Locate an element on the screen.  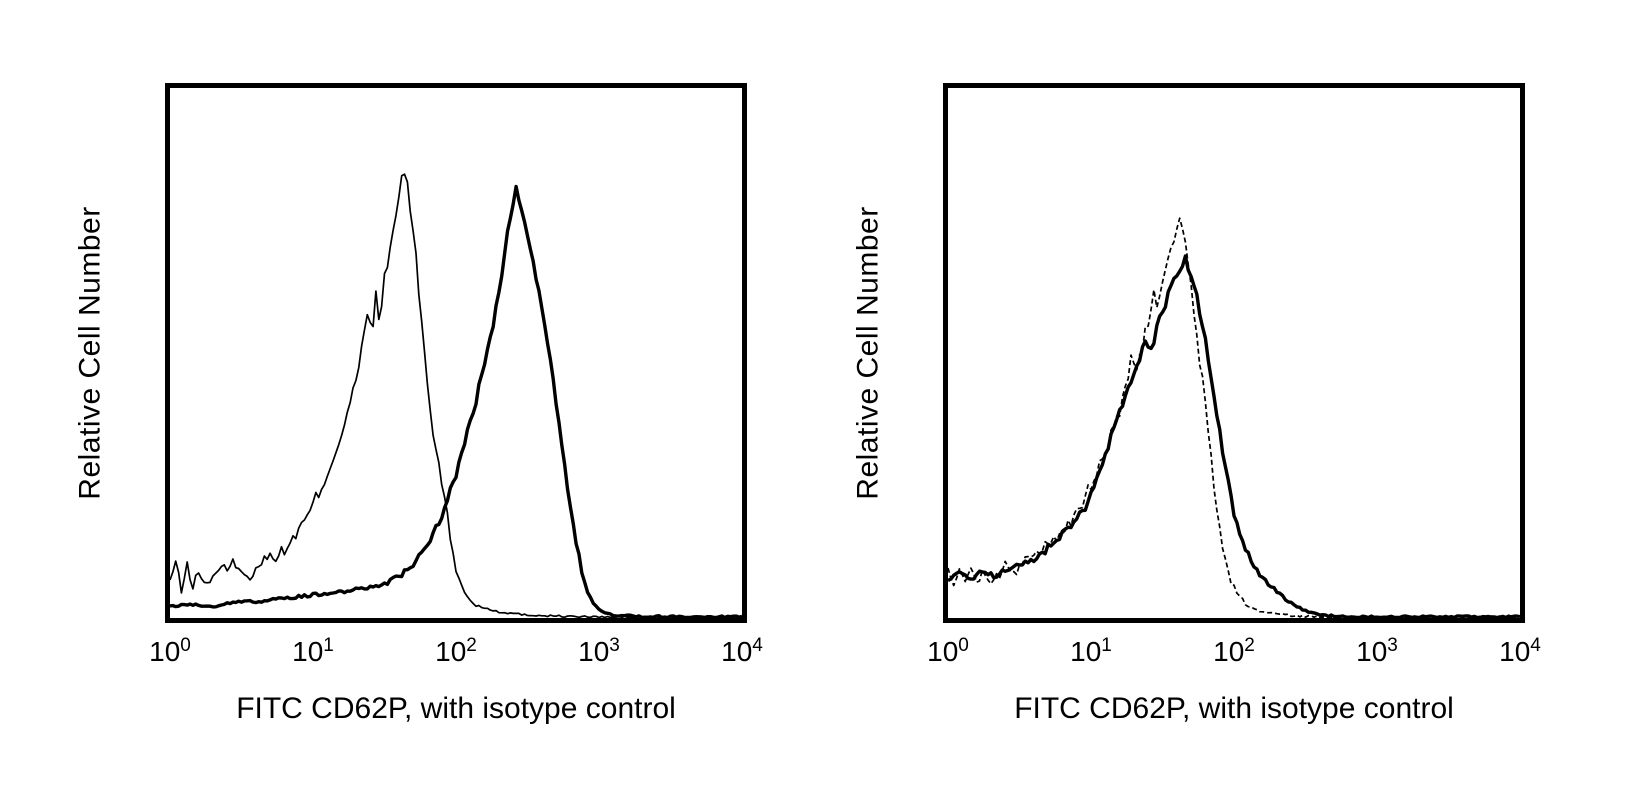
x-axis-title-left: FITC CD62P, with isotype control is located at coordinates (456, 708).